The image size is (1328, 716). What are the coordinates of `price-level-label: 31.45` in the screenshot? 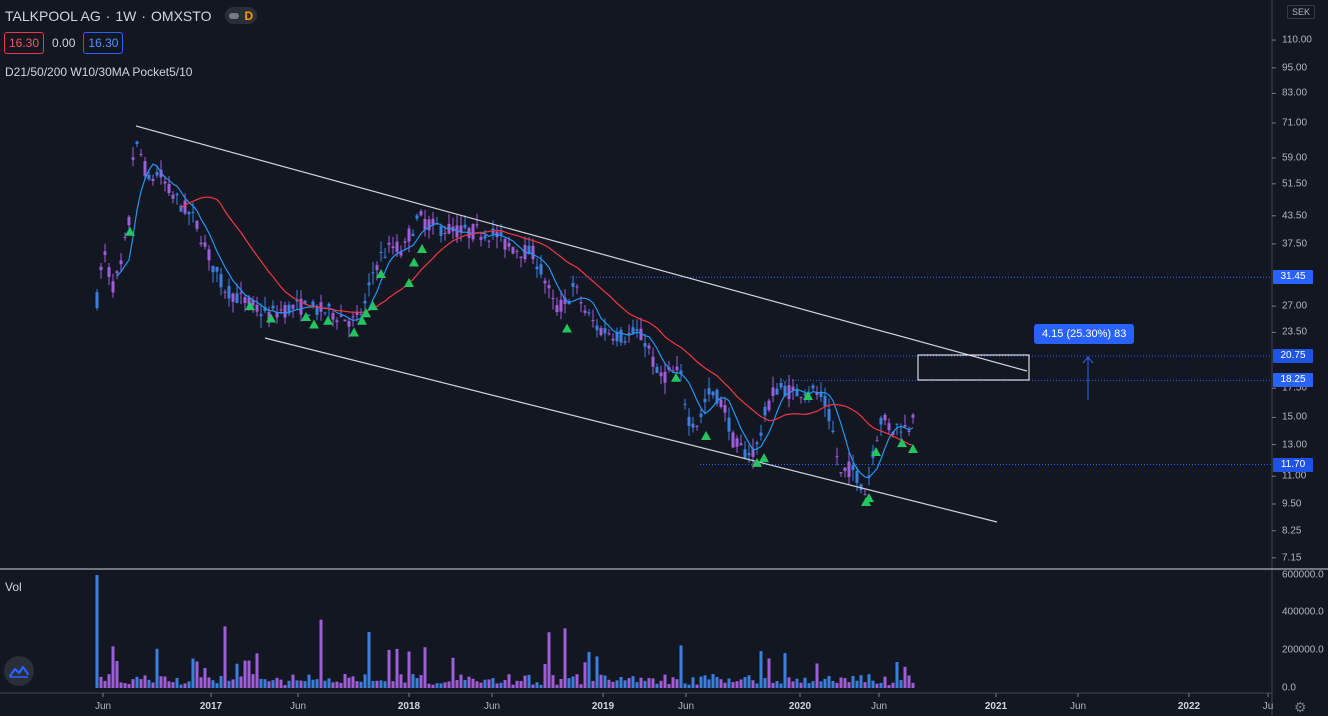 It's located at (1293, 277).